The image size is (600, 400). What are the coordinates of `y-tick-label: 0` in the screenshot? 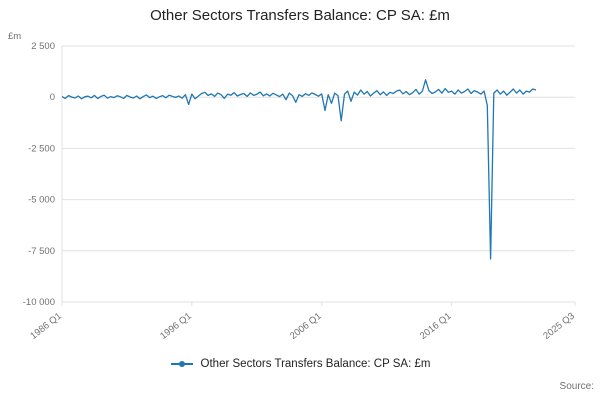 It's located at (52, 97).